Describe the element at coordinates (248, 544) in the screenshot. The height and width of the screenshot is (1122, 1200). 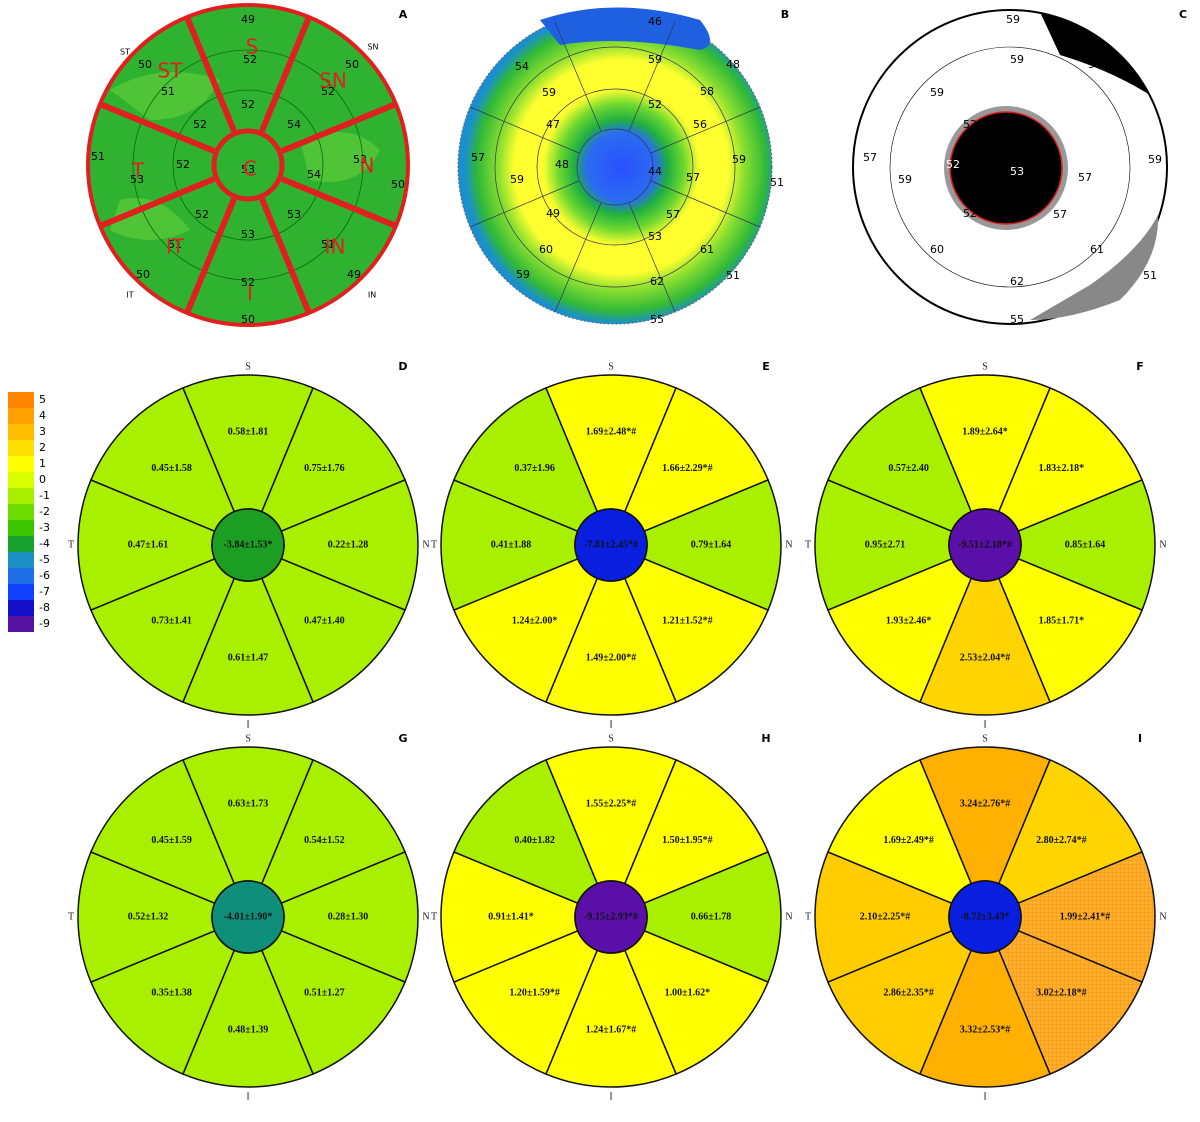
I see `center-value: -3.84±1.53*` at that location.